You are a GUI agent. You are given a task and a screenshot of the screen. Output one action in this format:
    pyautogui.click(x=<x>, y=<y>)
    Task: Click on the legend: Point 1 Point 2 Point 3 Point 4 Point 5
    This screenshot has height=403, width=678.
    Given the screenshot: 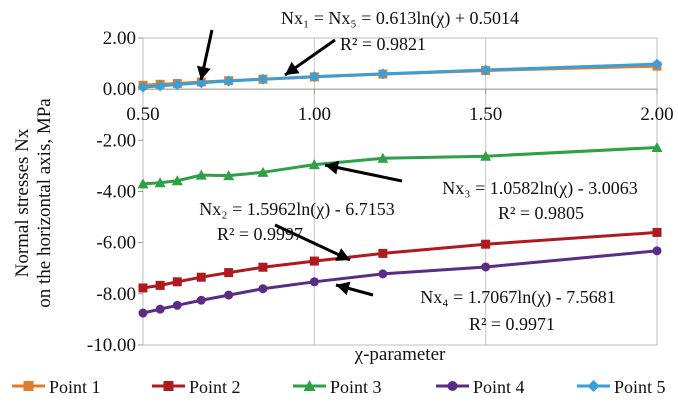 What is the action you would take?
    pyautogui.click(x=339, y=387)
    